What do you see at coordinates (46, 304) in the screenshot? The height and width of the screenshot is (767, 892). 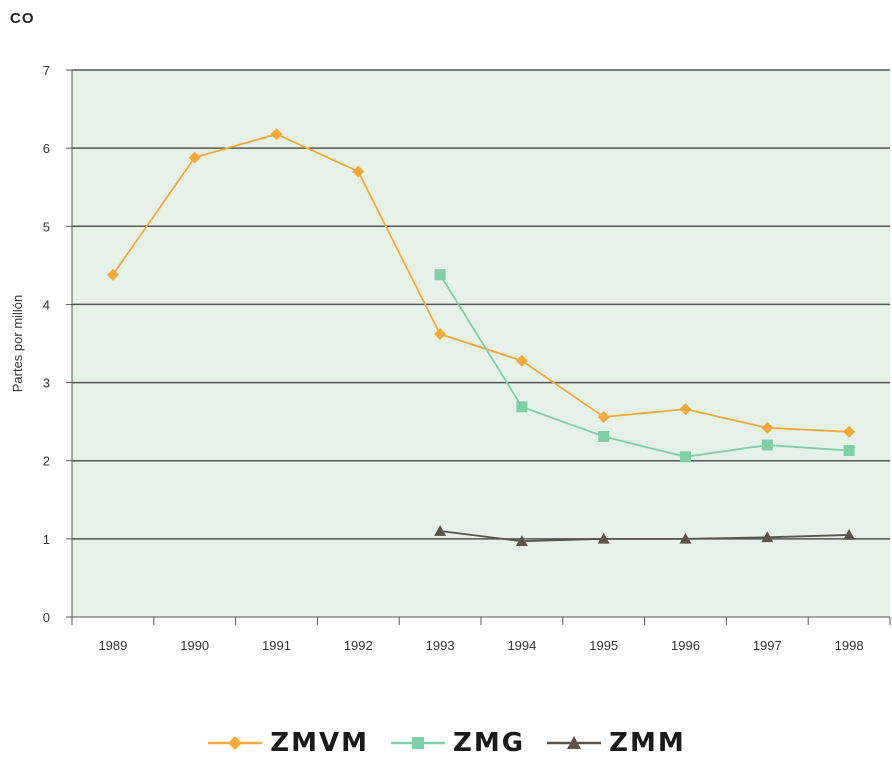 I see `y-tick-label: 4` at bounding box center [46, 304].